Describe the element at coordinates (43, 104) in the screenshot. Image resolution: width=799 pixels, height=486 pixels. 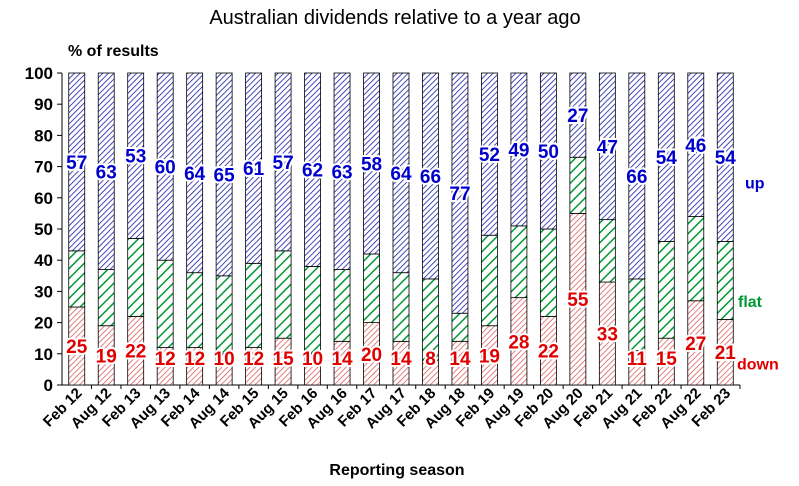
I see `y-tick-label: 90` at that location.